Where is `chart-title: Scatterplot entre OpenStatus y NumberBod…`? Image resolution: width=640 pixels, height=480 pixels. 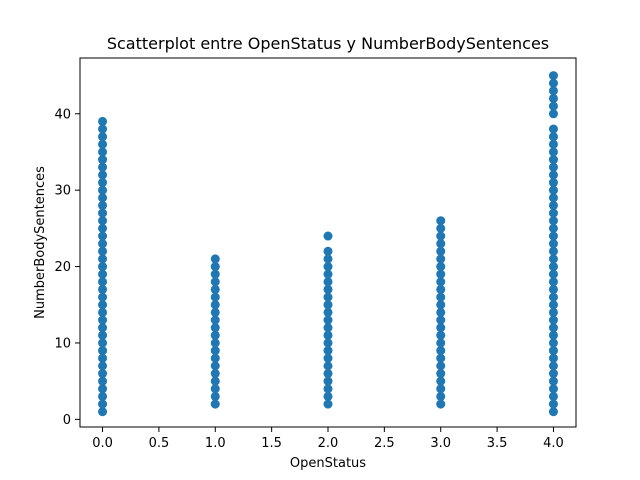
chart-title: Scatterplot entre OpenStatus y NumberBod… is located at coordinates (328, 43).